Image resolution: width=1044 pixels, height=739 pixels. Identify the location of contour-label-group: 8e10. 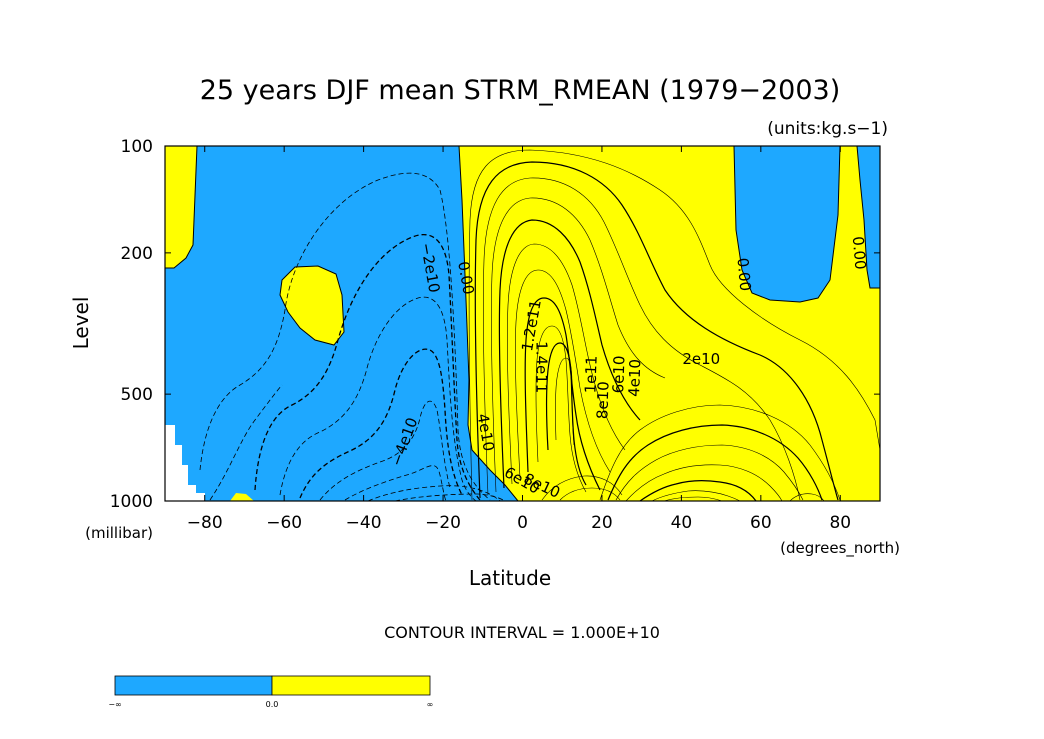
(602, 400).